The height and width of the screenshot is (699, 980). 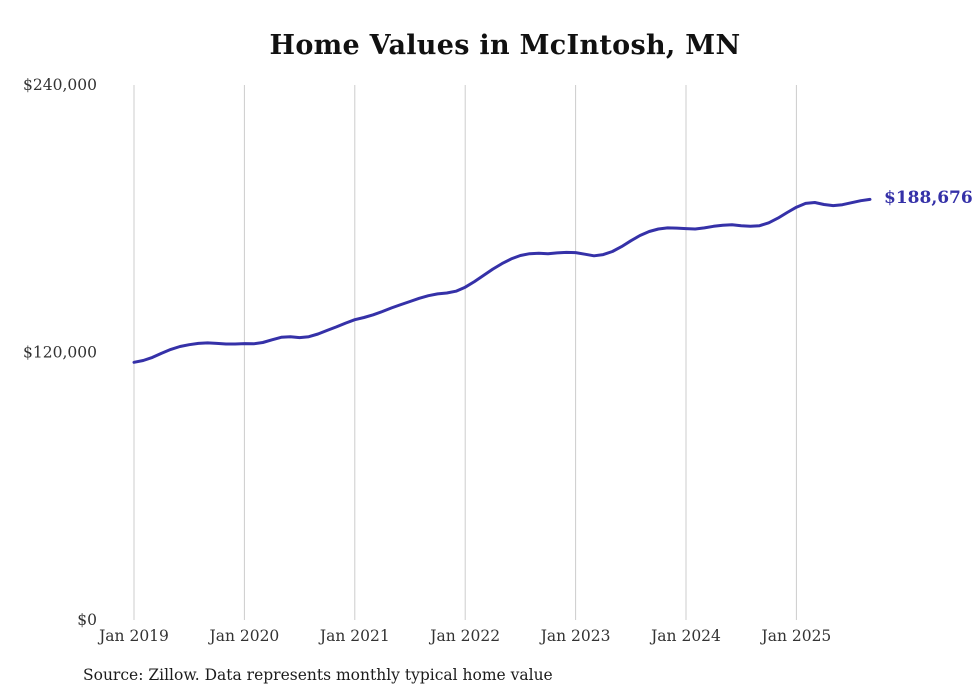 What do you see at coordinates (60, 353) in the screenshot?
I see `y-tick-label: $120,000` at bounding box center [60, 353].